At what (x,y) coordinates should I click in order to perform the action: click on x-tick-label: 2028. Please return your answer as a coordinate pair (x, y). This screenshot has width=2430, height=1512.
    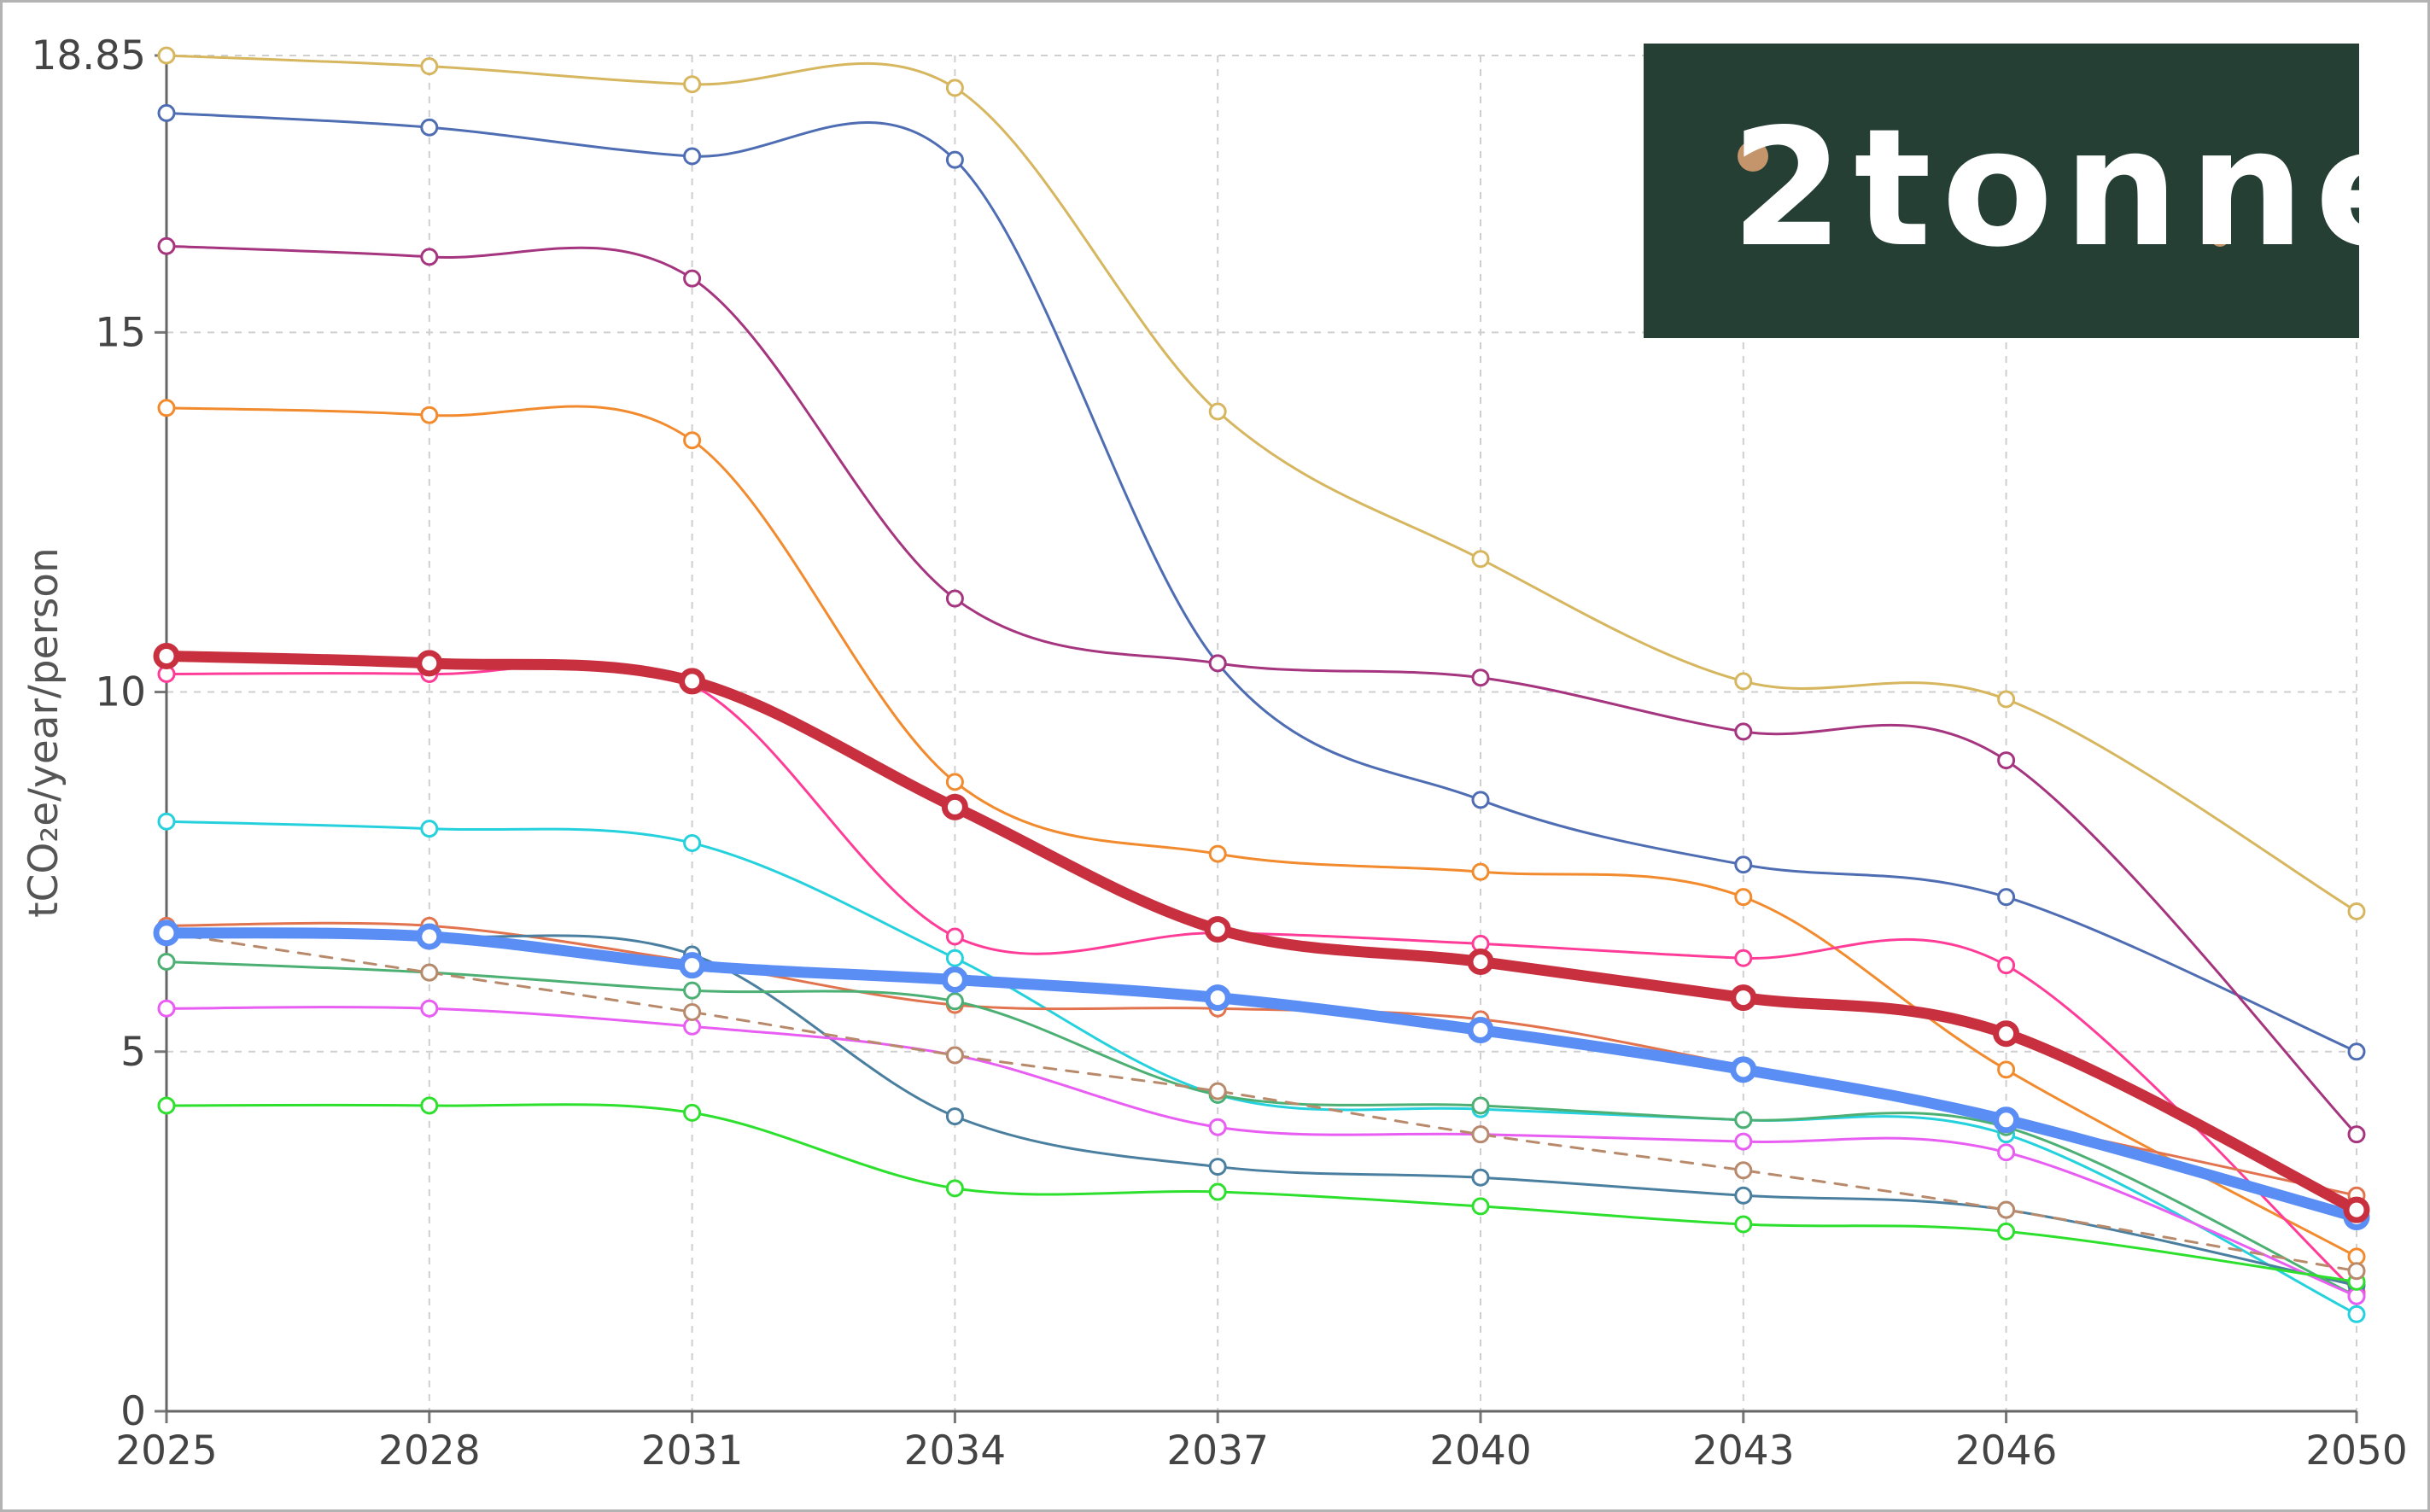
    Looking at the image, I should click on (430, 1450).